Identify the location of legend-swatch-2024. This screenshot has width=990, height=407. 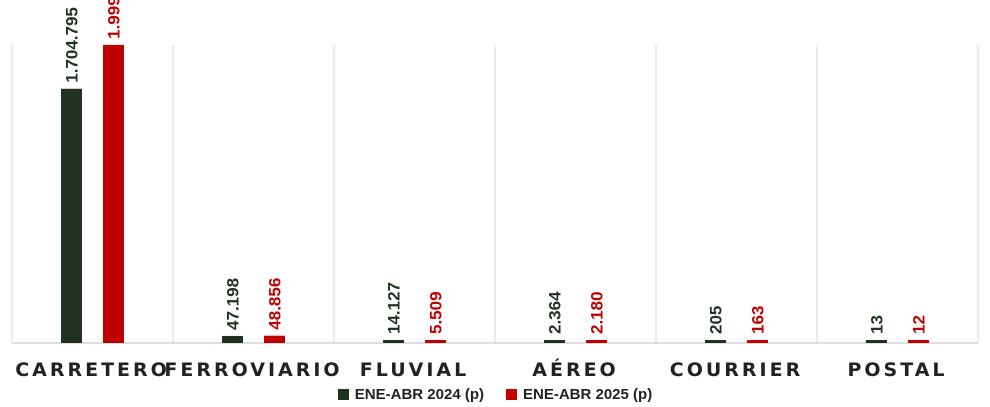
(343, 394).